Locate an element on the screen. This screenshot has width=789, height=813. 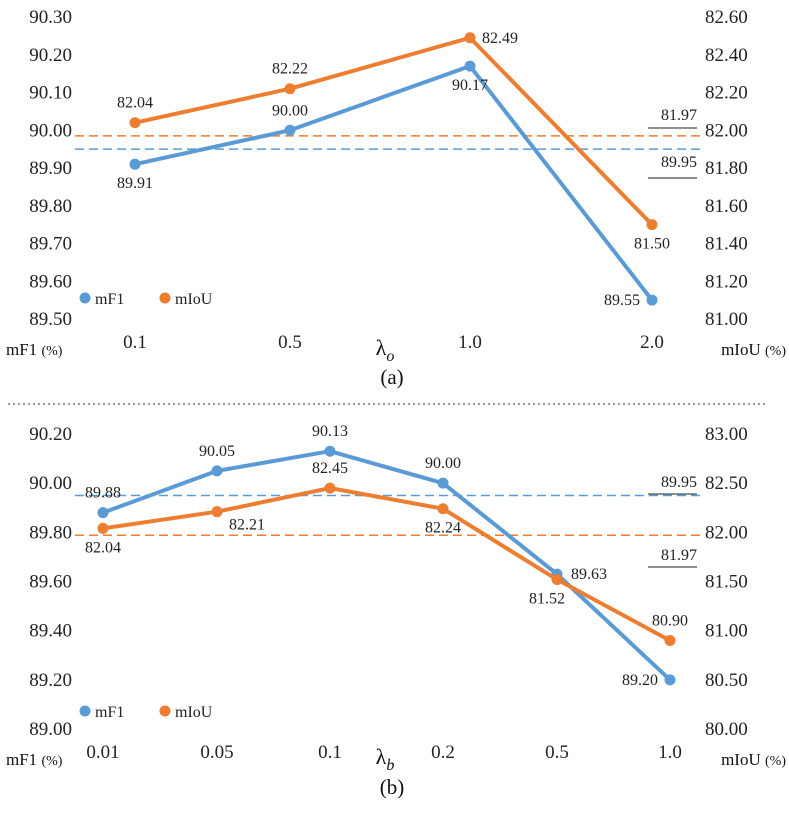
x-tick-label: 0.01 is located at coordinates (102, 752).